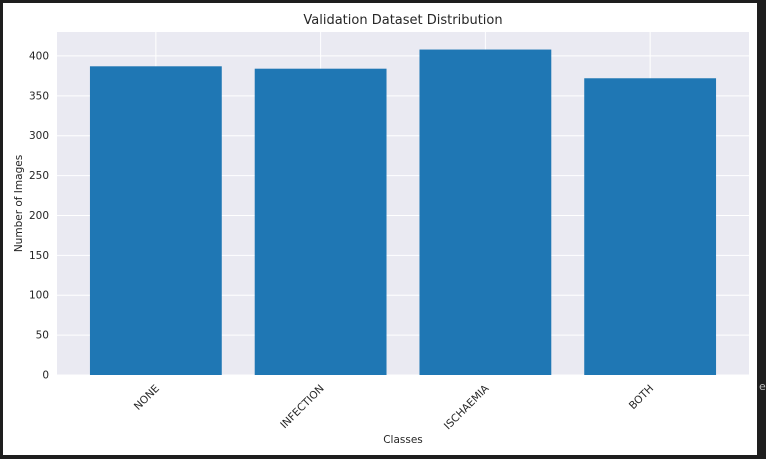 The image size is (766, 459). Describe the element at coordinates (485, 212) in the screenshot. I see `bar-ischaemia` at that location.